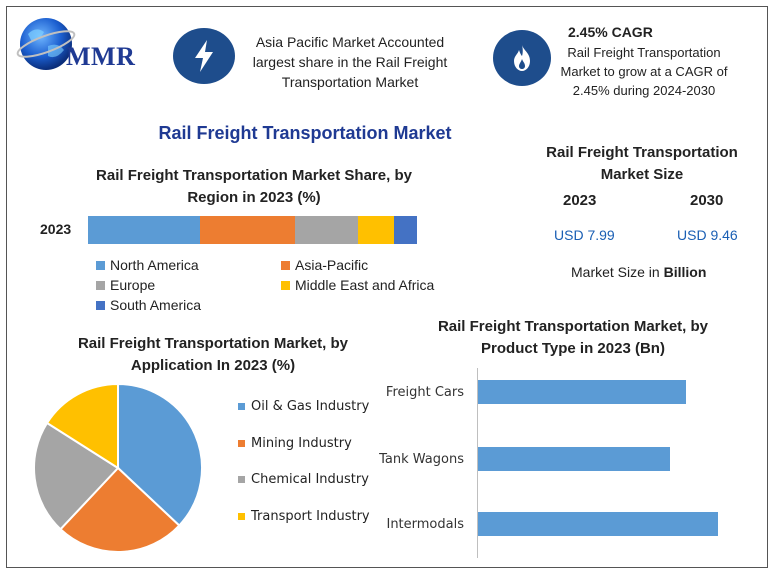 The width and height of the screenshot is (776, 577). I want to click on globe-icon, so click(46, 44).